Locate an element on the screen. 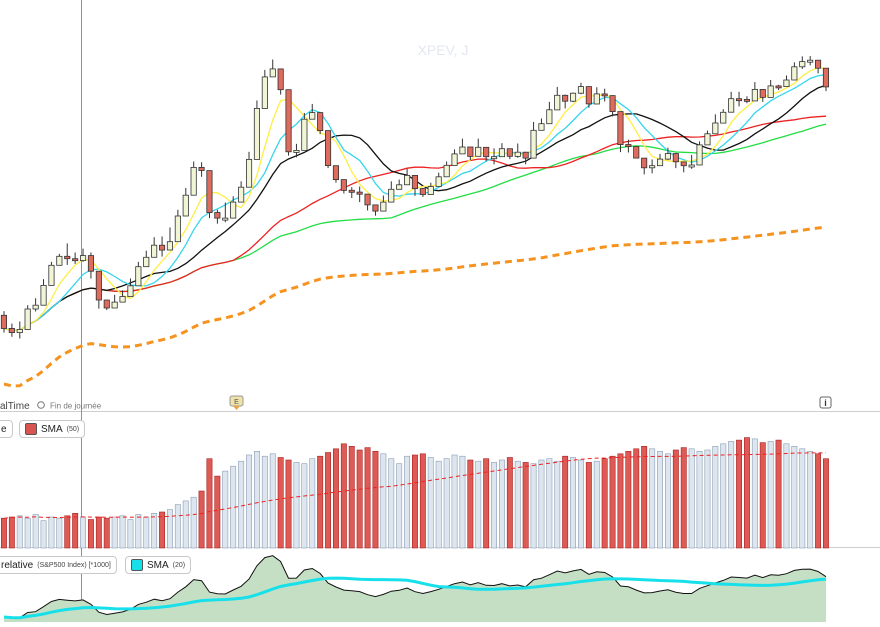  volume-sma-line is located at coordinates (414, 485).